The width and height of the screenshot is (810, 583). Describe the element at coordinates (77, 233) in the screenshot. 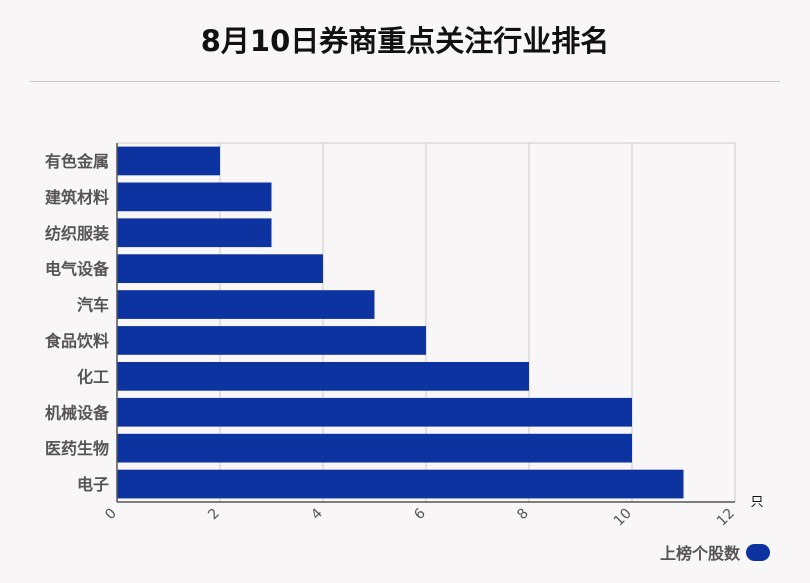

I see `category-label: 纺织服装` at that location.